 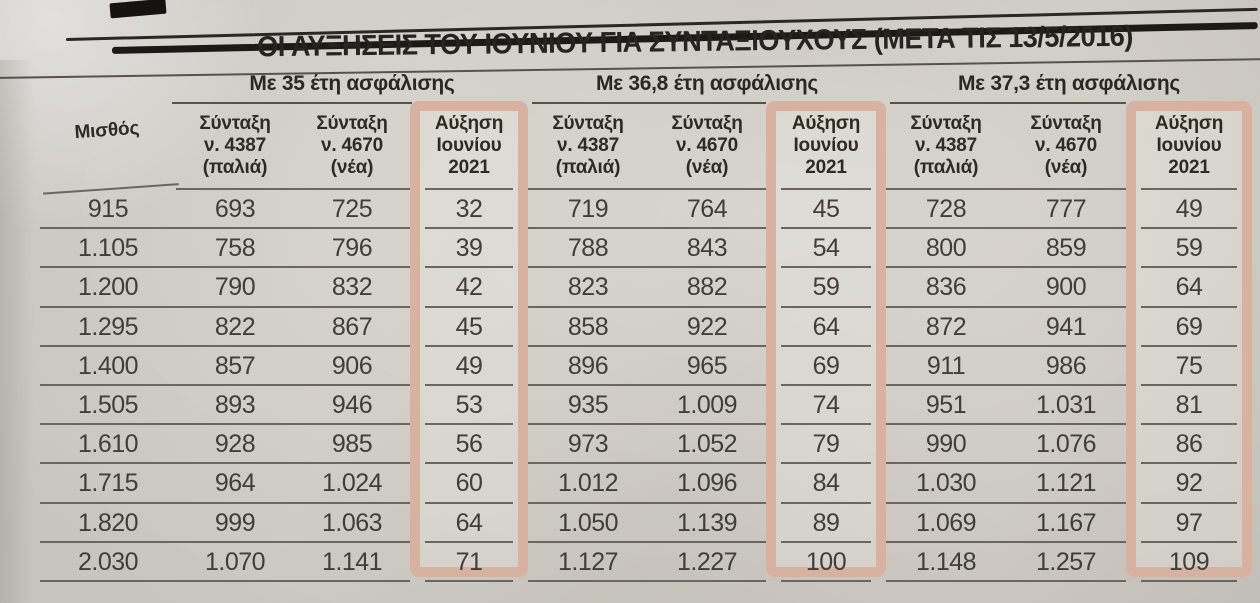 I want to click on pension-old-36-8-cell: 823, so click(x=588, y=288).